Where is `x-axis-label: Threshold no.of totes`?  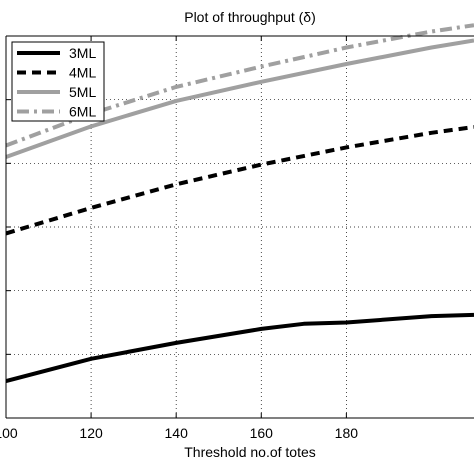
x-axis-label: Threshold no.of totes is located at coordinates (250, 452).